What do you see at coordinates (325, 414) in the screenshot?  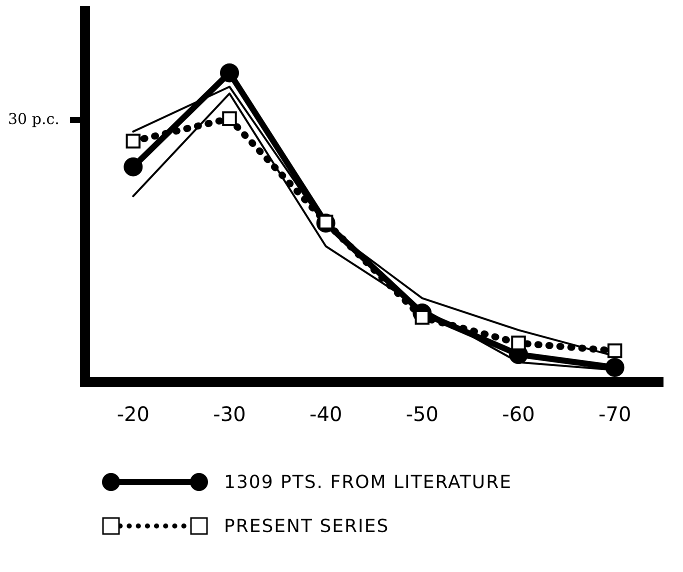 I see `x-tick-label: -40` at bounding box center [325, 414].